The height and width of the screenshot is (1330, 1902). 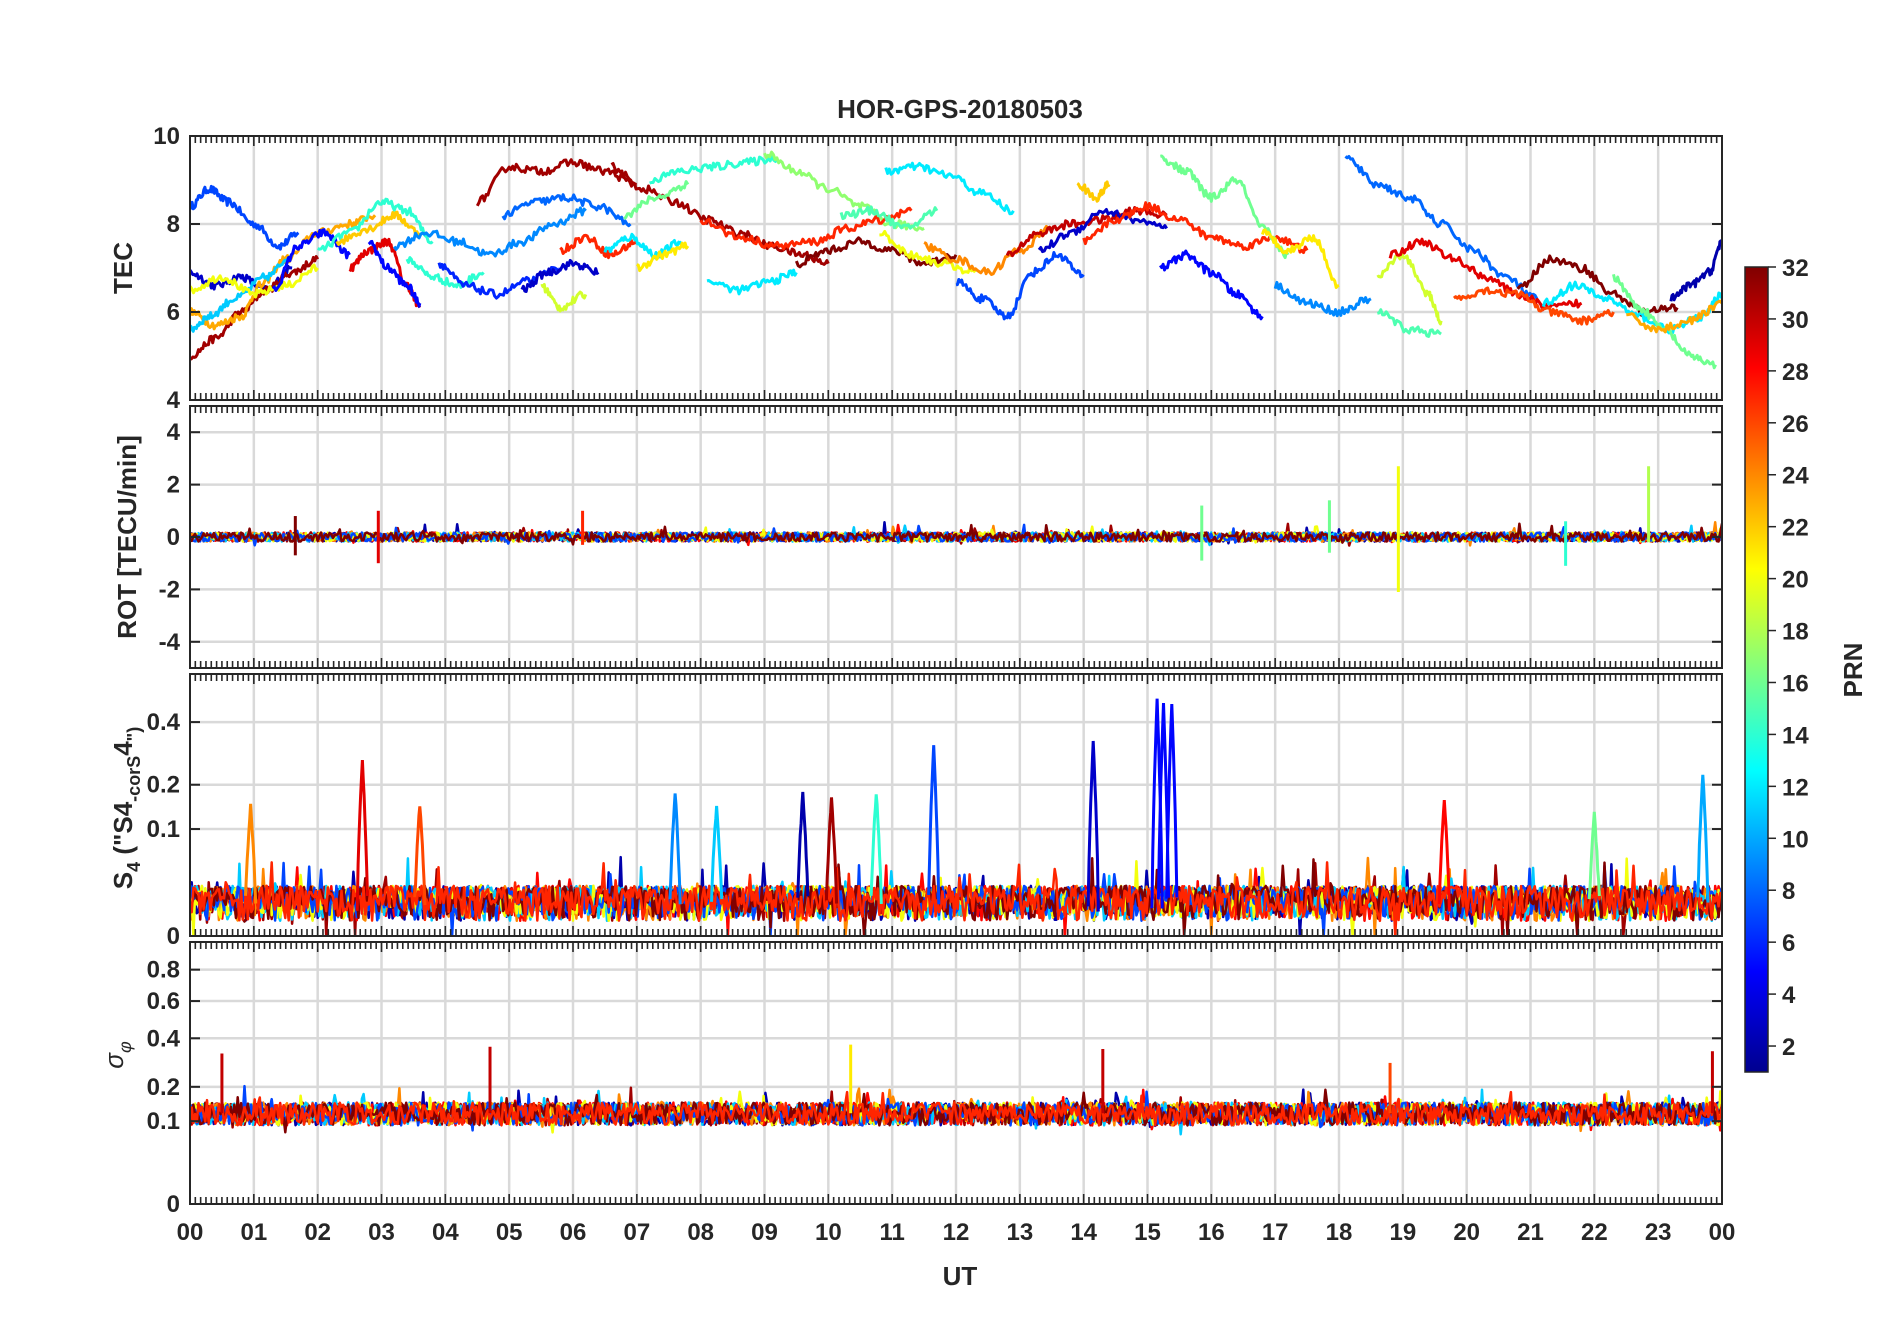 I want to click on x-axis-label: UT, so click(x=960, y=1276).